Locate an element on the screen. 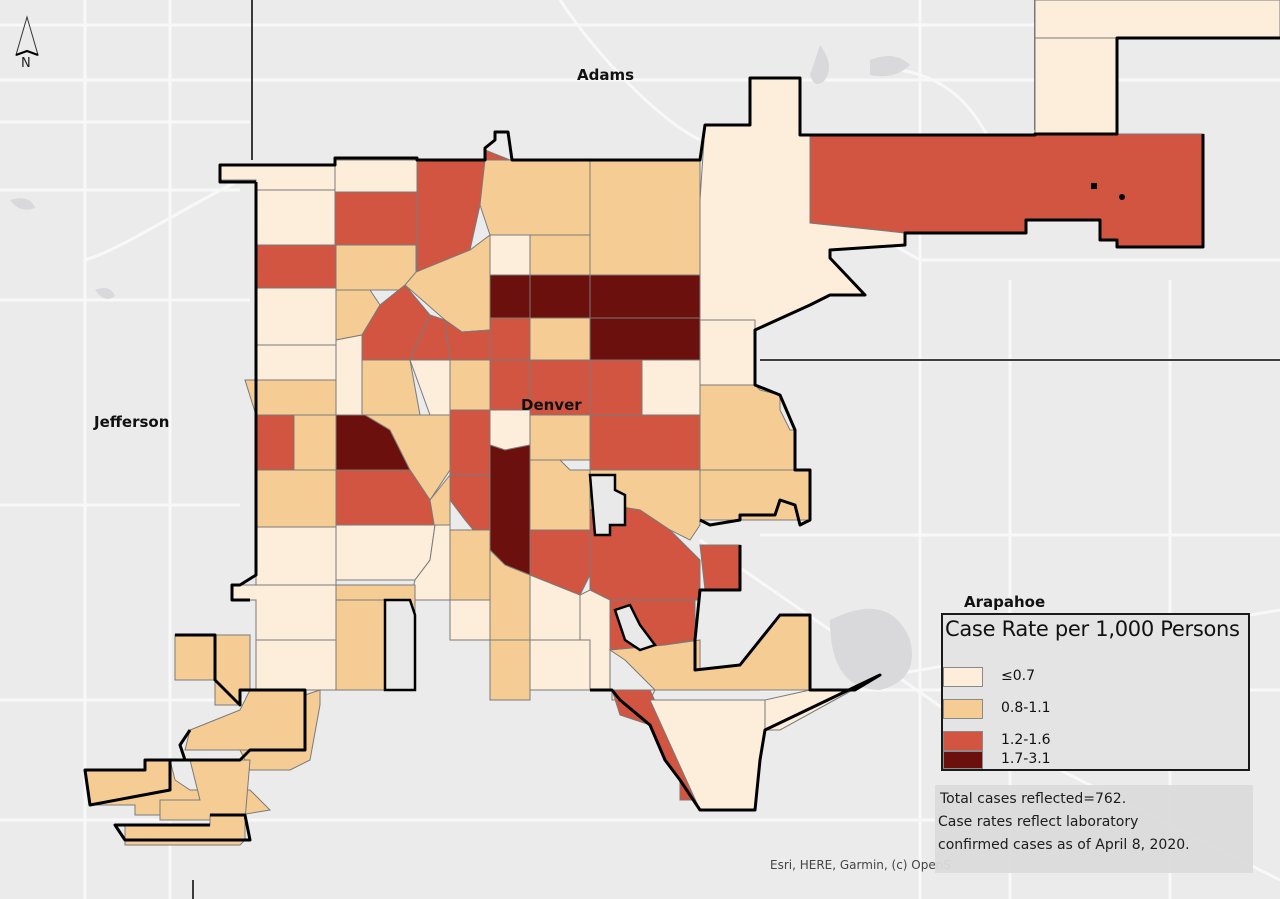 This screenshot has width=1280, height=899. north-label: N is located at coordinates (26, 63).